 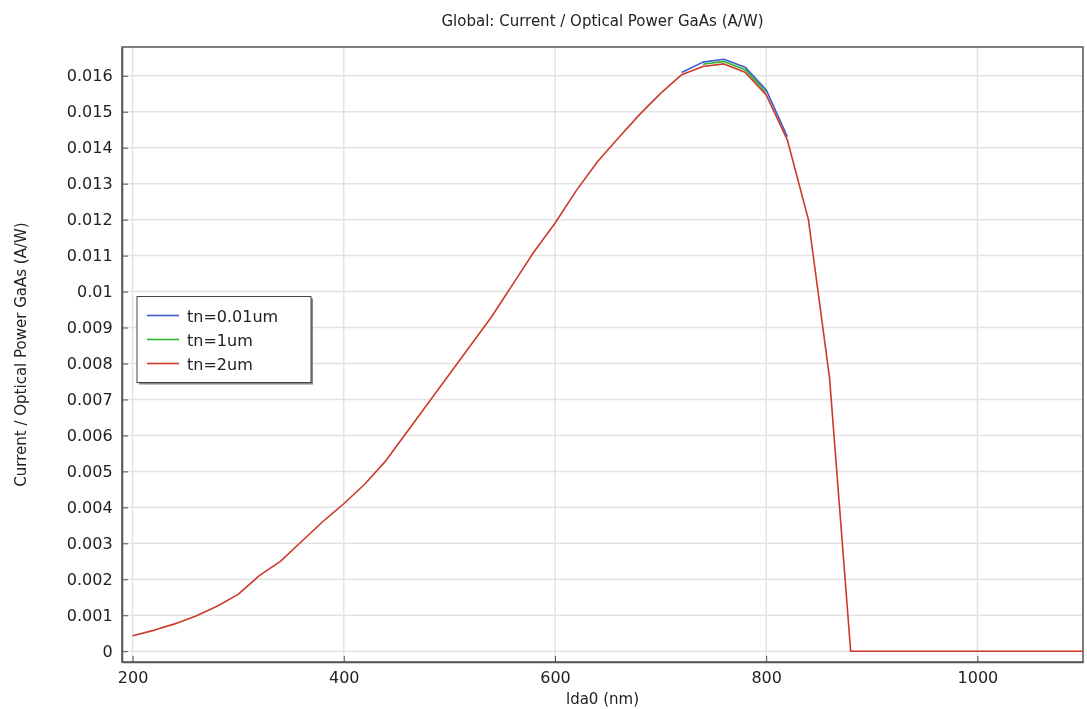 What do you see at coordinates (602, 21) in the screenshot?
I see `chart-title: Global: Current / Optical Power GaAs (A/W)` at bounding box center [602, 21].